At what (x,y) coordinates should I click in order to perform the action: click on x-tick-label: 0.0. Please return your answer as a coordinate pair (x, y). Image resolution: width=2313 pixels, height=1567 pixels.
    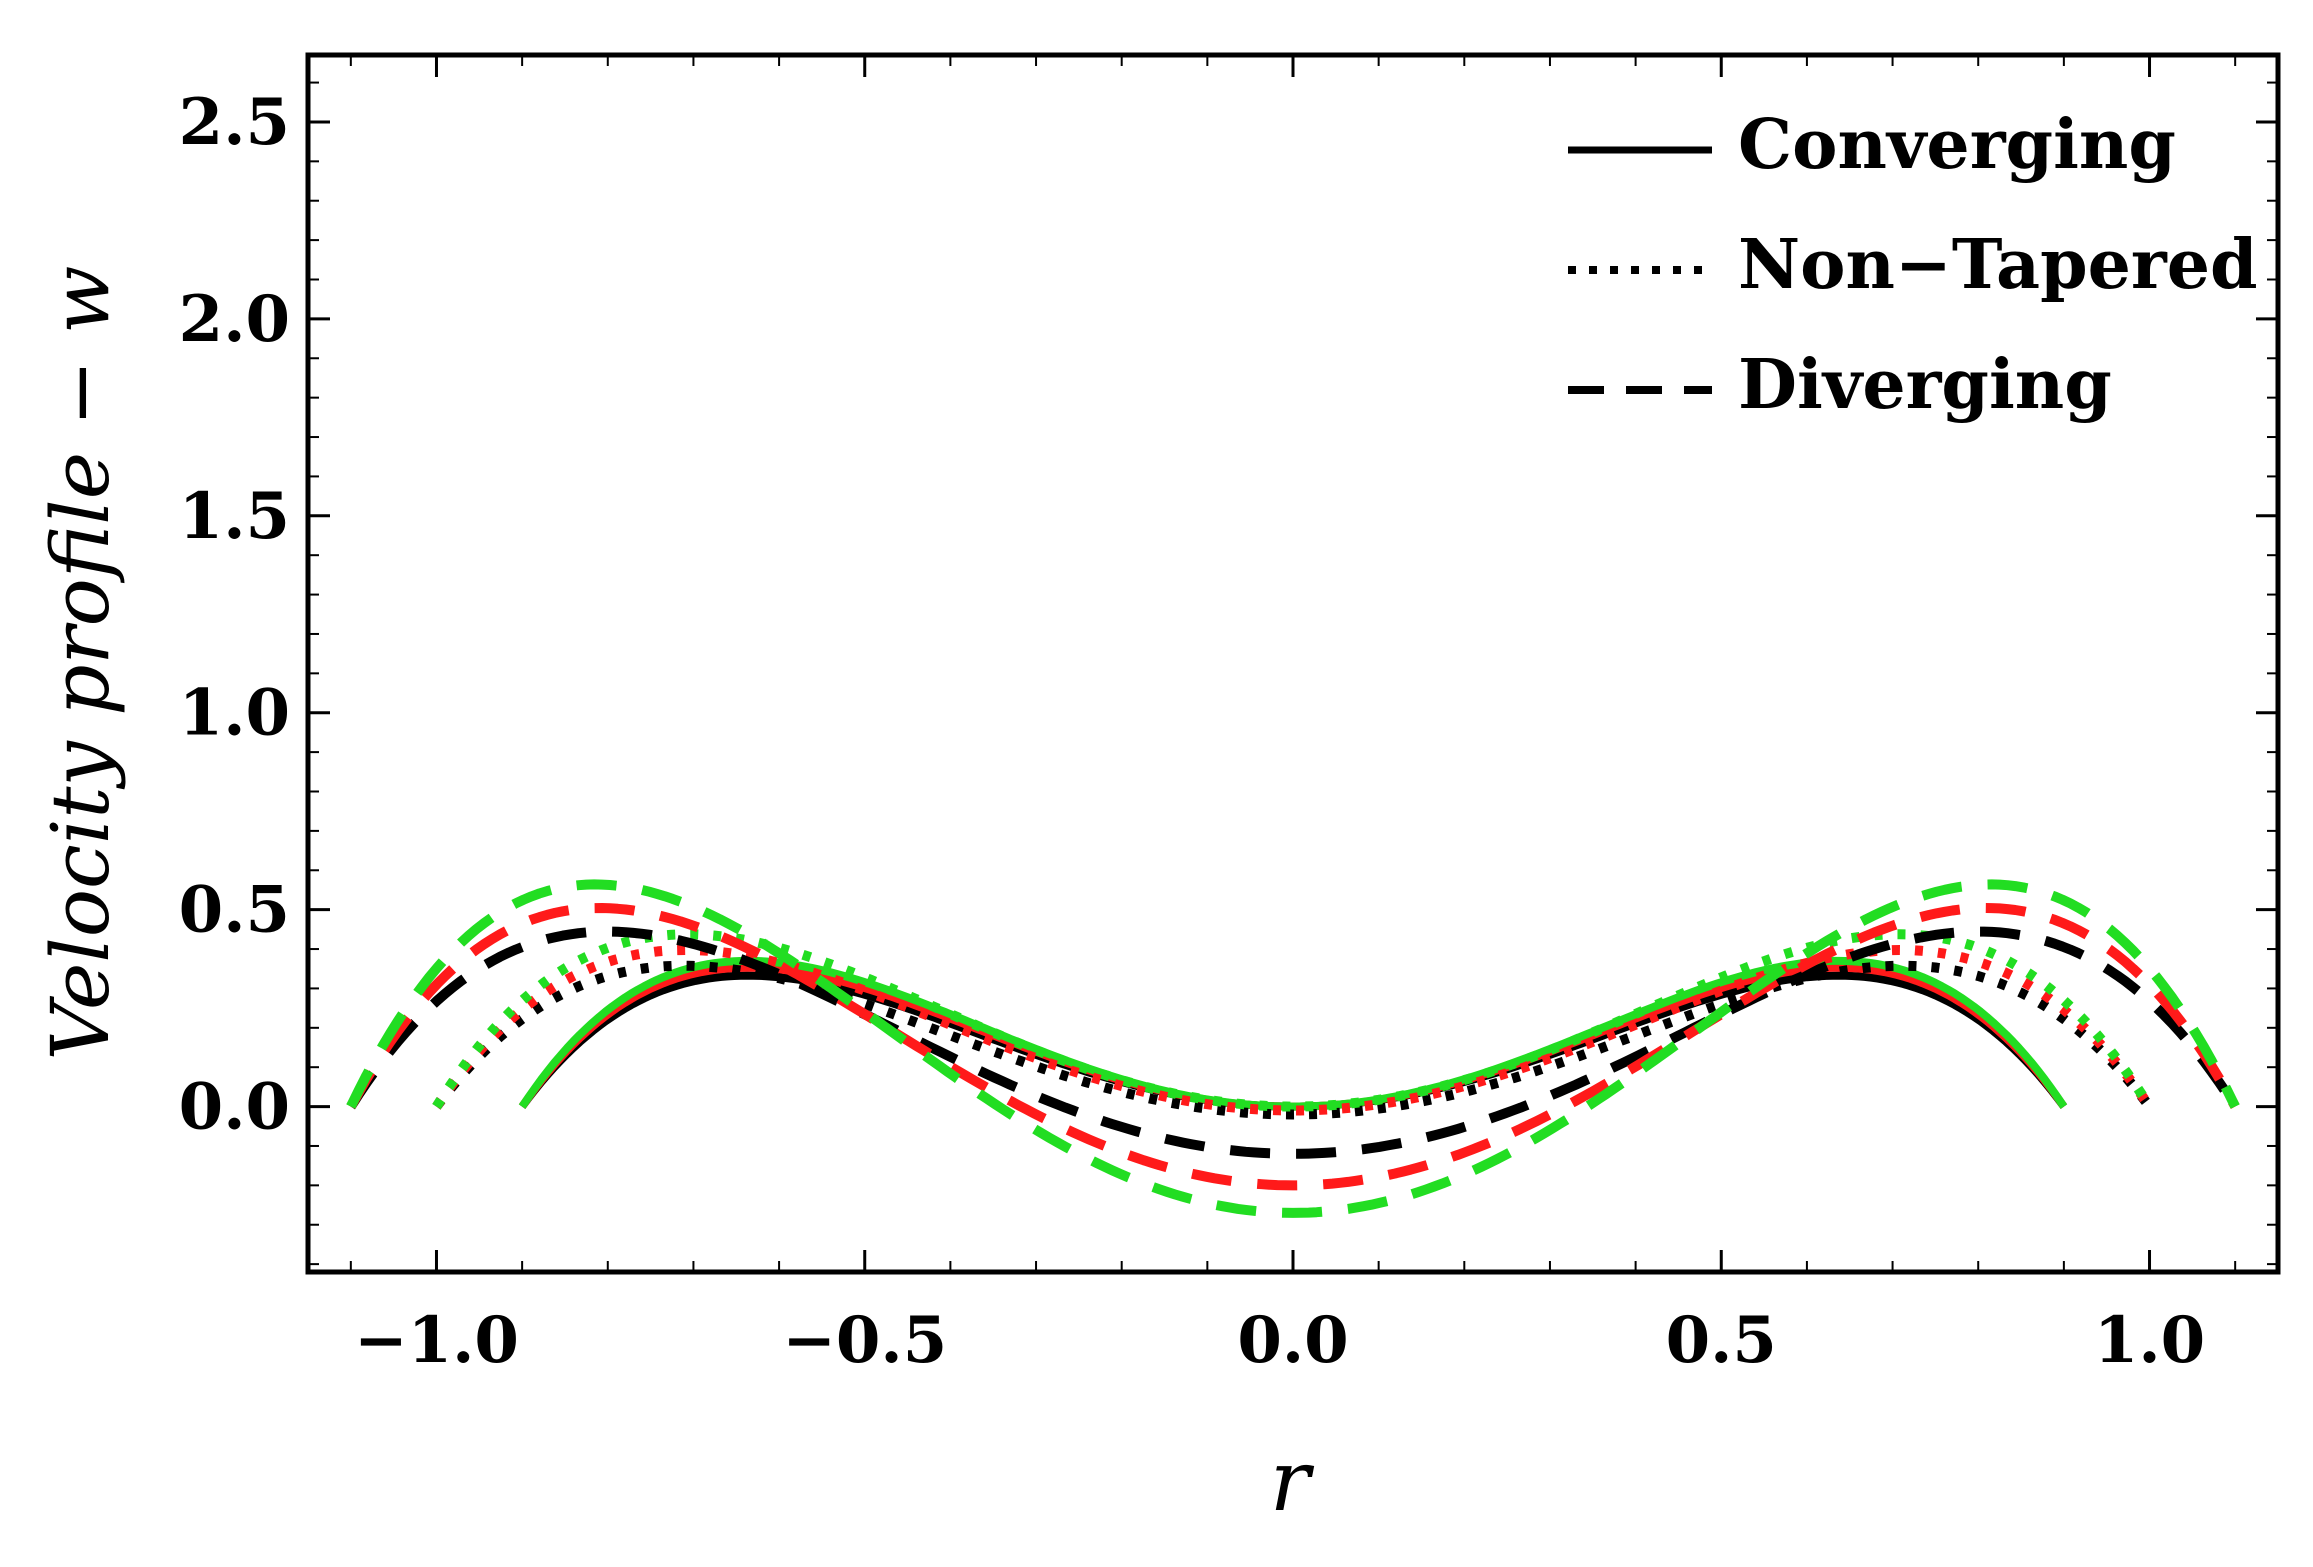
    Looking at the image, I should click on (1292, 1340).